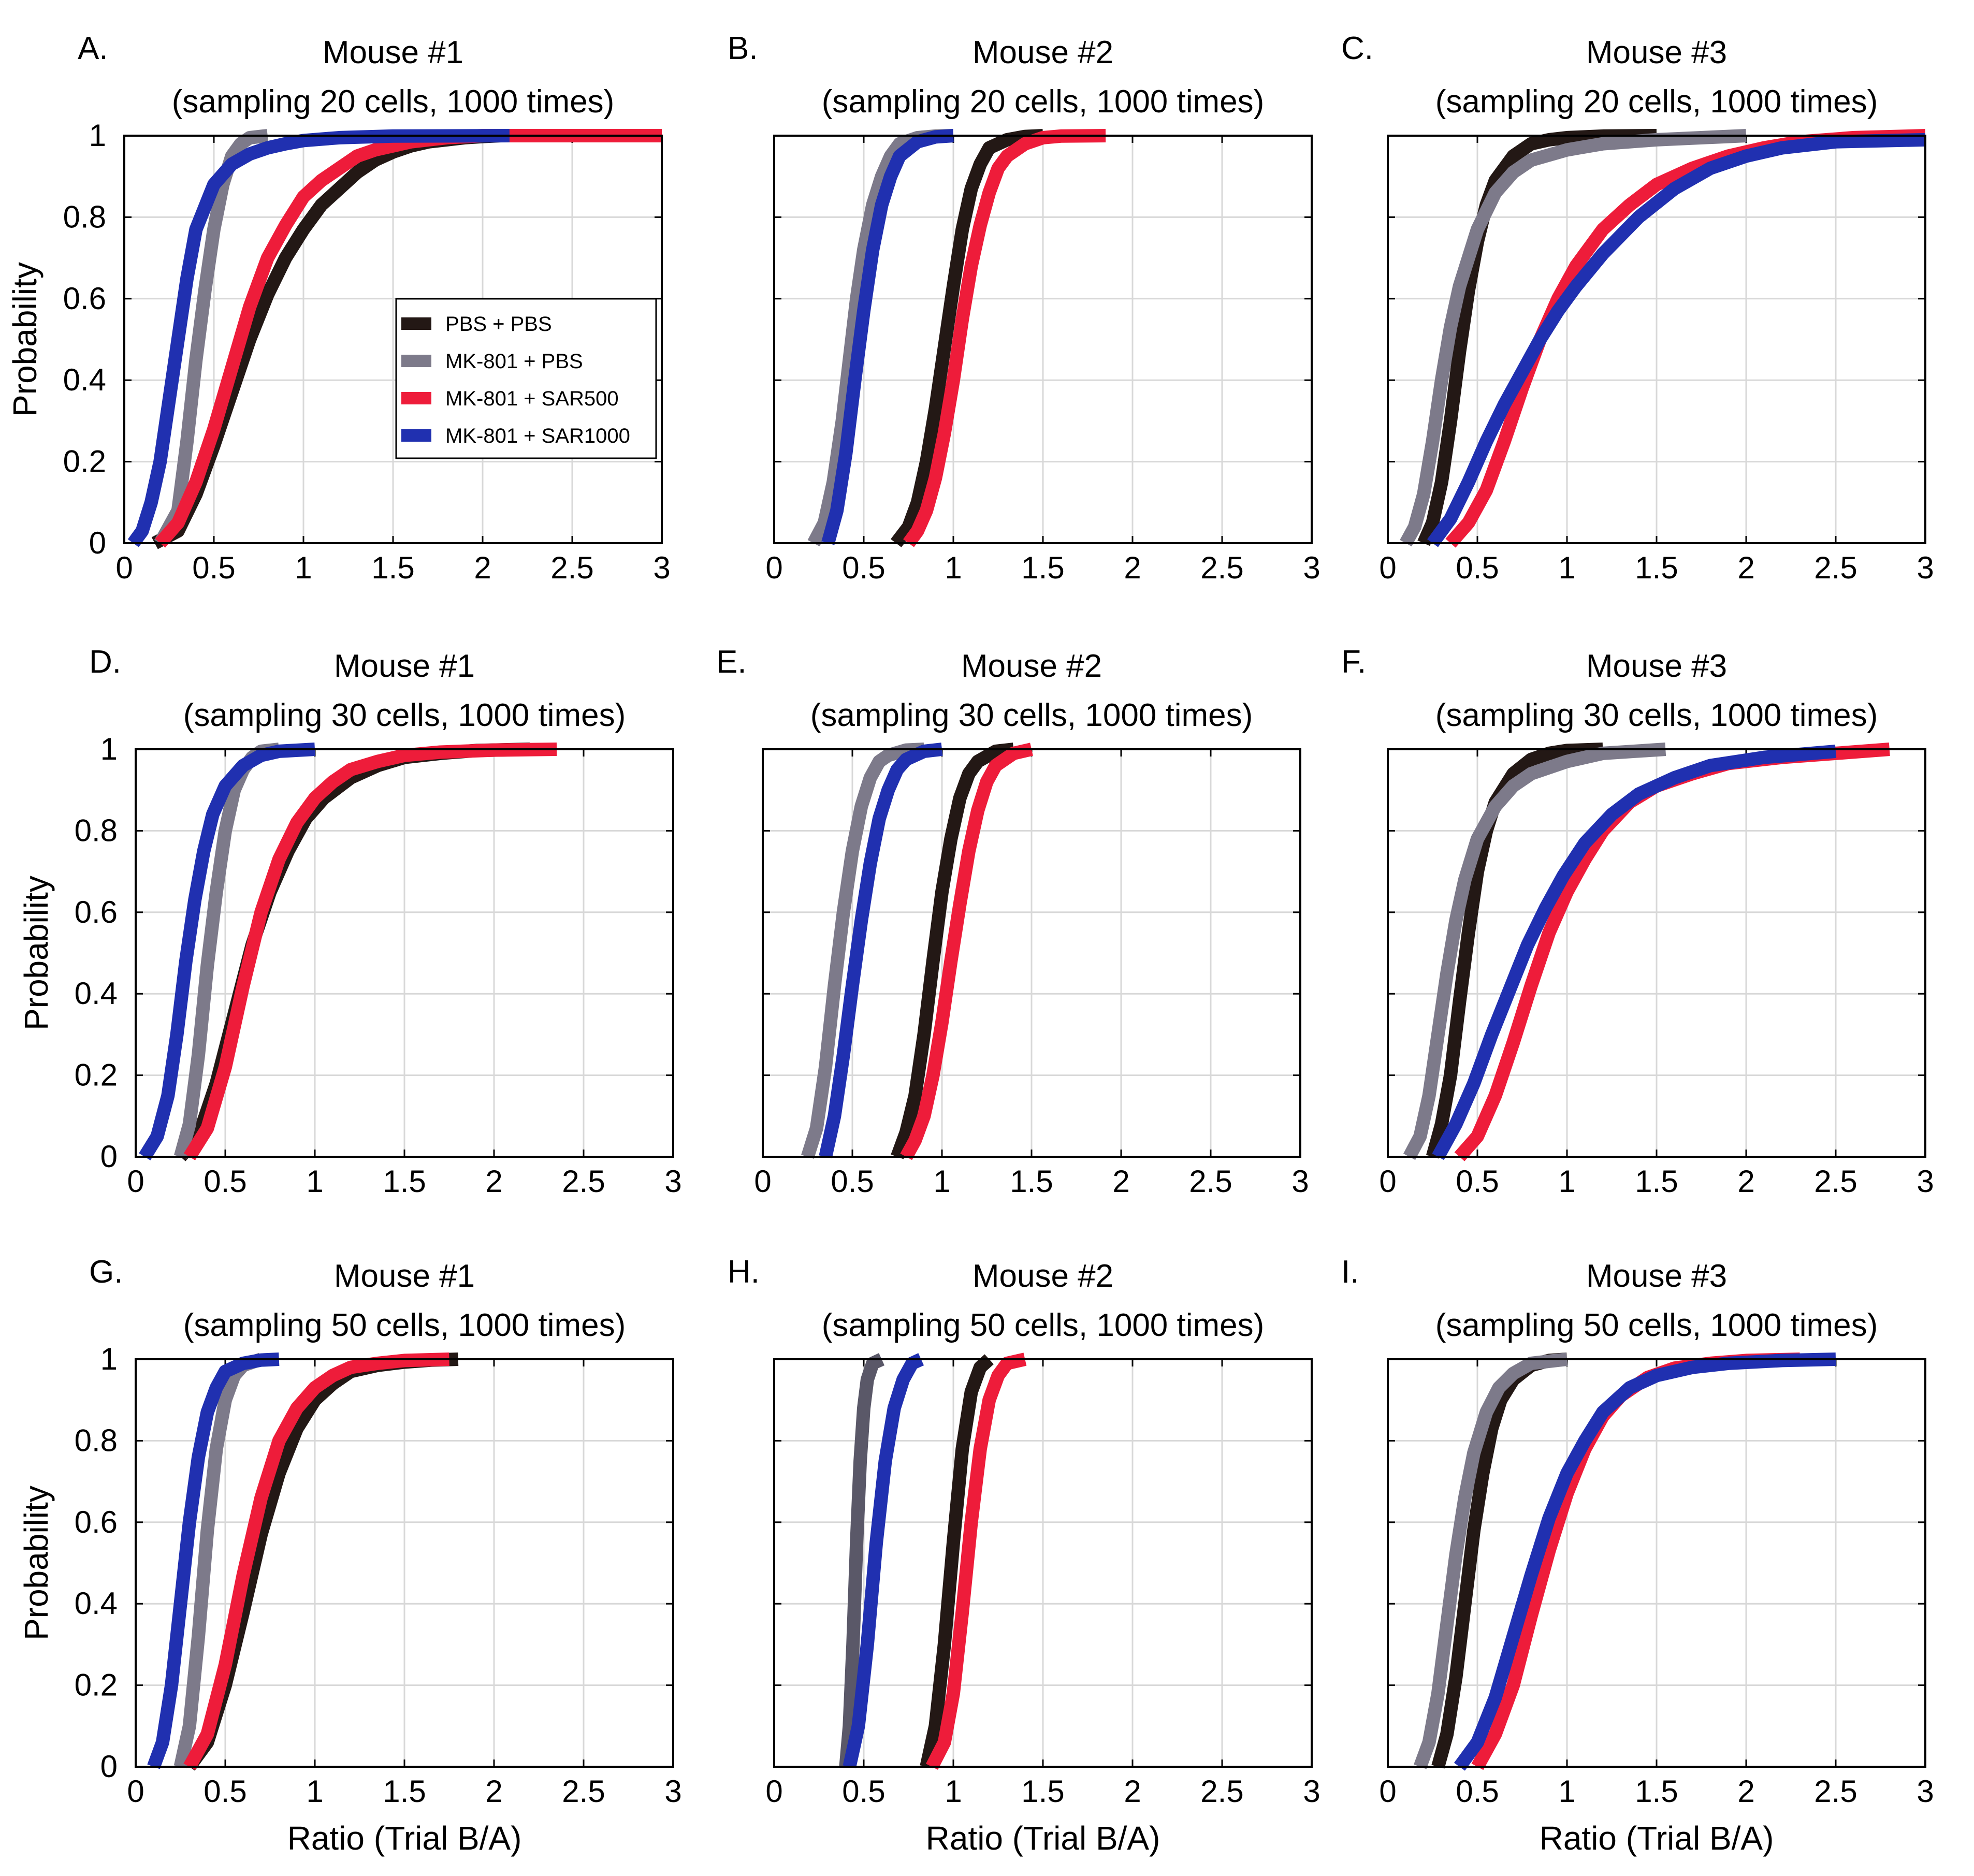 The height and width of the screenshot is (1876, 1974). What do you see at coordinates (743, 49) in the screenshot?
I see `panel-label: B.` at bounding box center [743, 49].